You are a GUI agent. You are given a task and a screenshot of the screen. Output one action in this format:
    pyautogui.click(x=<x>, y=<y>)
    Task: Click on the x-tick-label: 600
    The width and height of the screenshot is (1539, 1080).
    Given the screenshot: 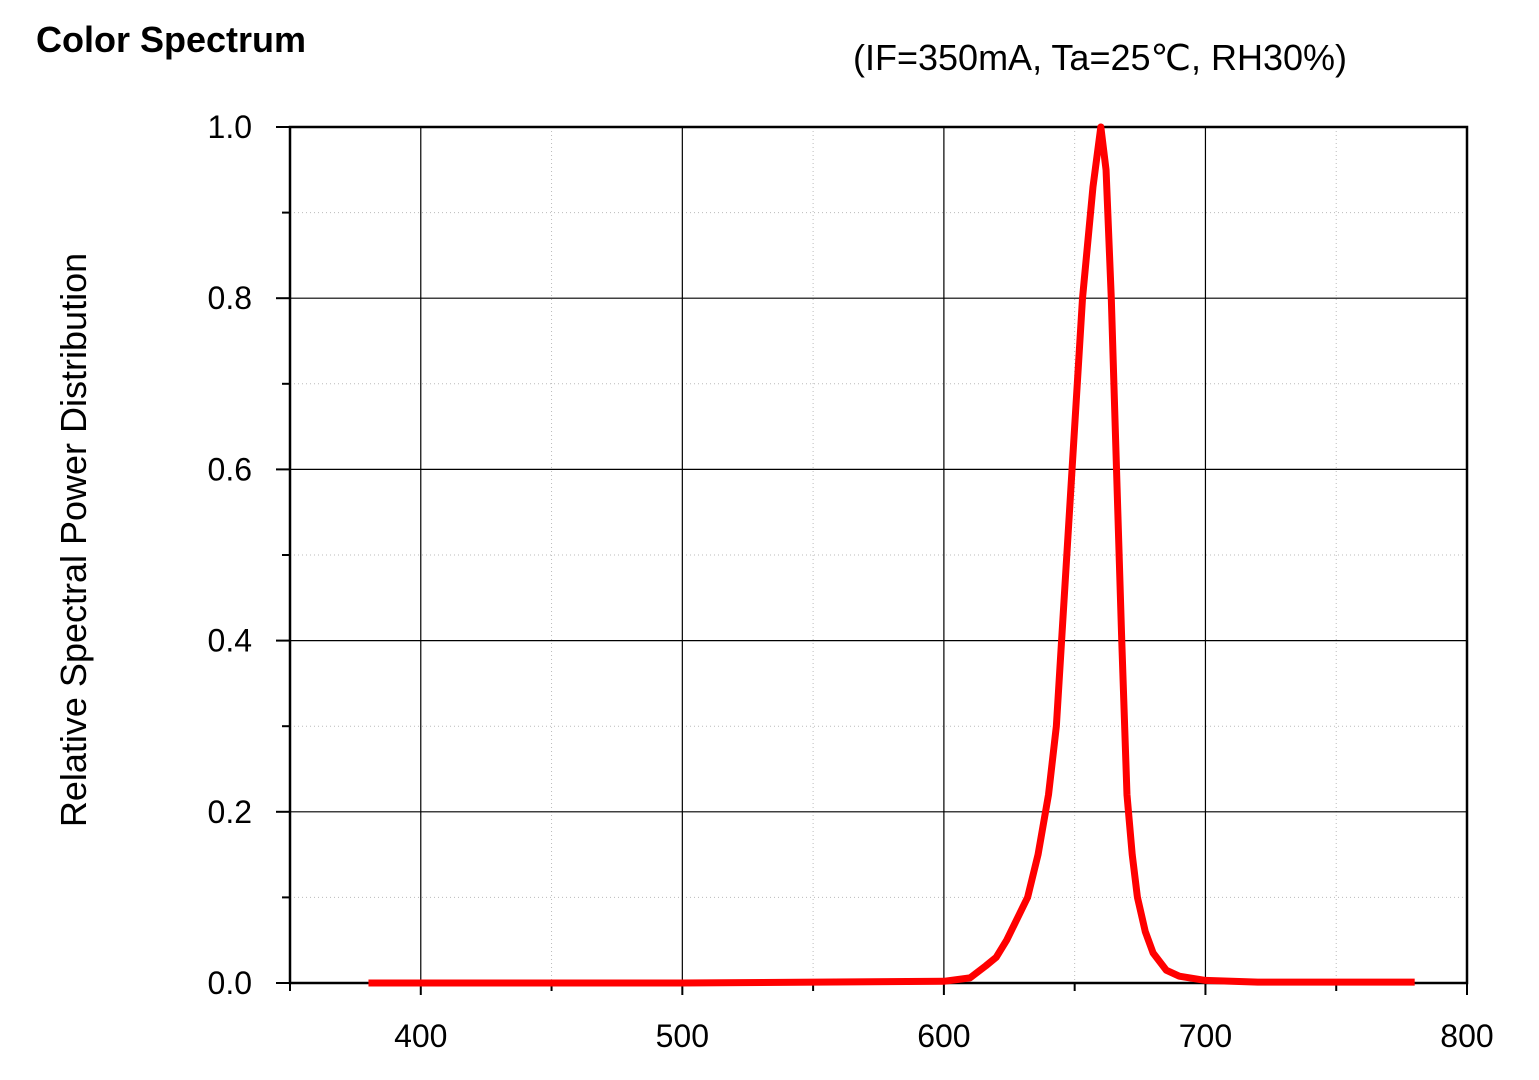 What is the action you would take?
    pyautogui.click(x=943, y=1036)
    